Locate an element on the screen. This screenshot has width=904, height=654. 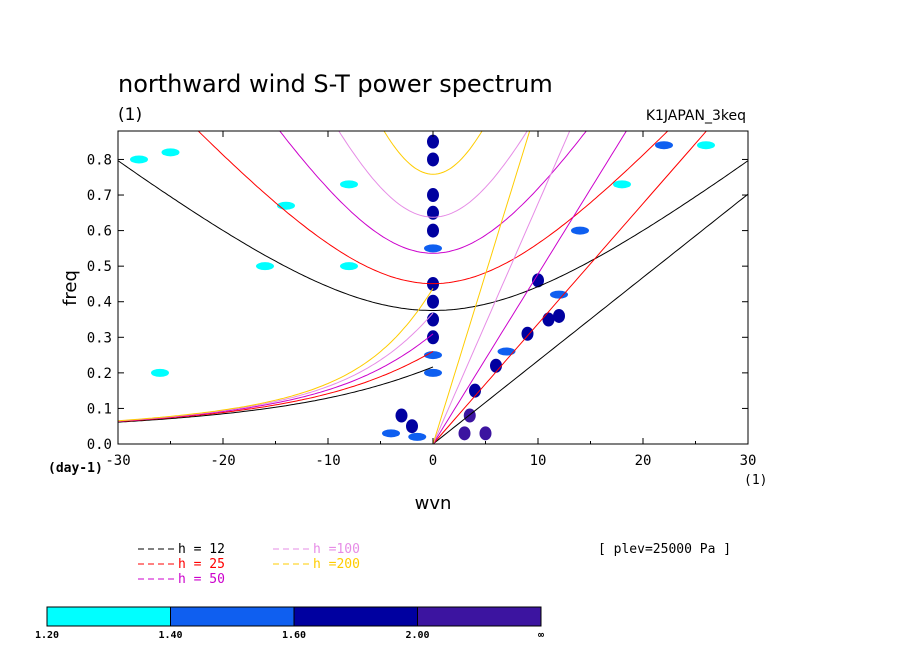
colorbar-label: 1.60 is located at coordinates (294, 635).